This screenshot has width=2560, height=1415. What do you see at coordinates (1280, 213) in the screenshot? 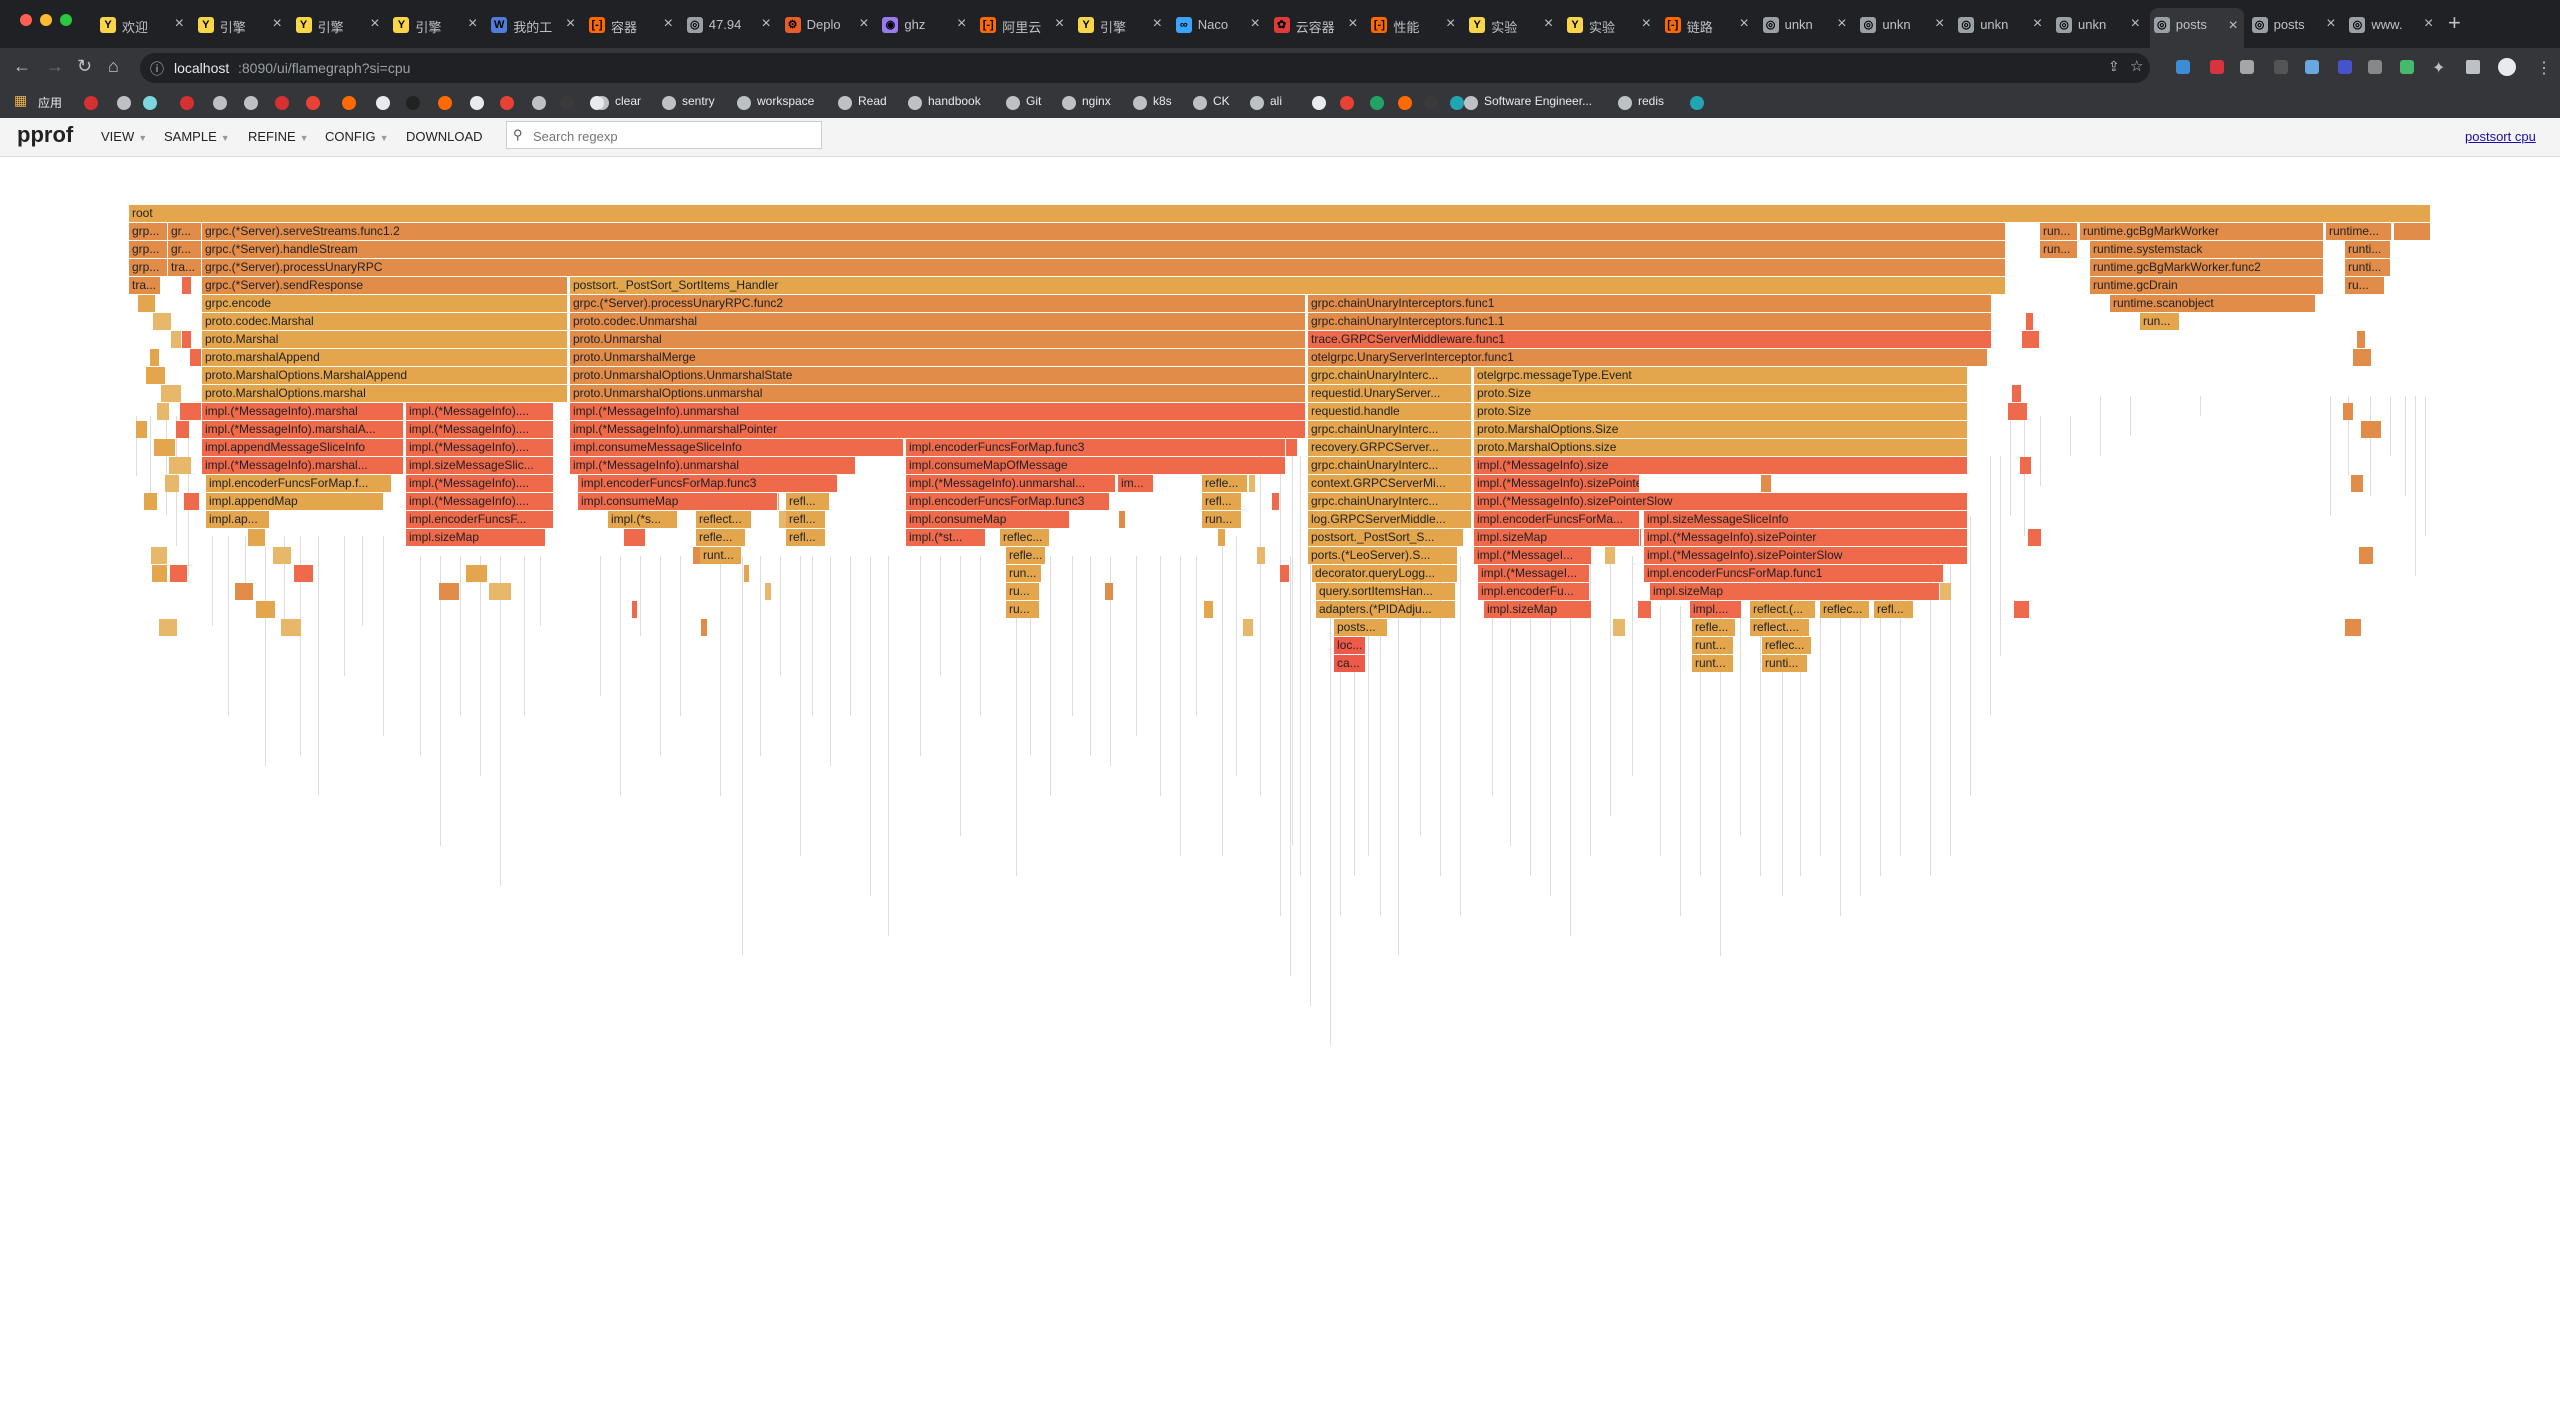
I see `flame-frame: root` at bounding box center [1280, 213].